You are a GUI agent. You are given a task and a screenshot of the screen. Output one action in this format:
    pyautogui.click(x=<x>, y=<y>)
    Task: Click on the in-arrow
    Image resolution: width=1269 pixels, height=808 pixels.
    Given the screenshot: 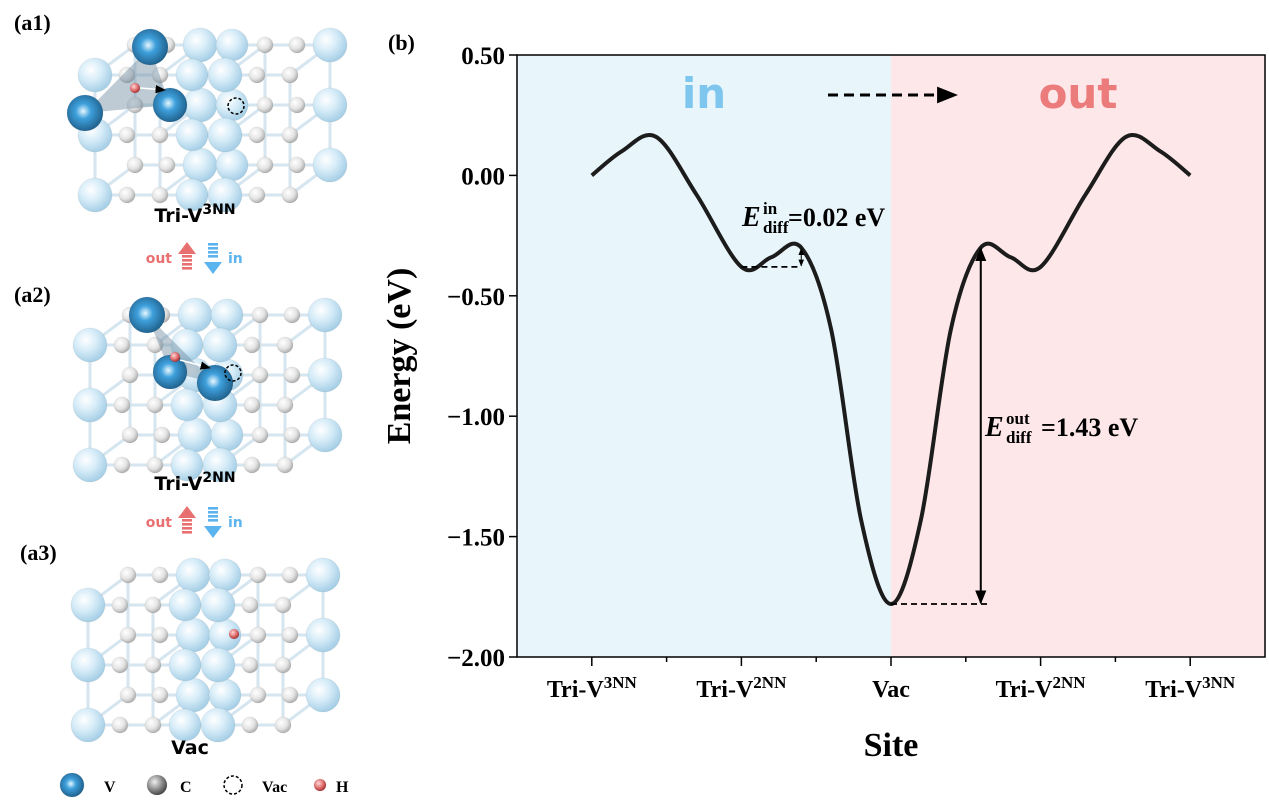 What is the action you would take?
    pyautogui.click(x=213, y=268)
    